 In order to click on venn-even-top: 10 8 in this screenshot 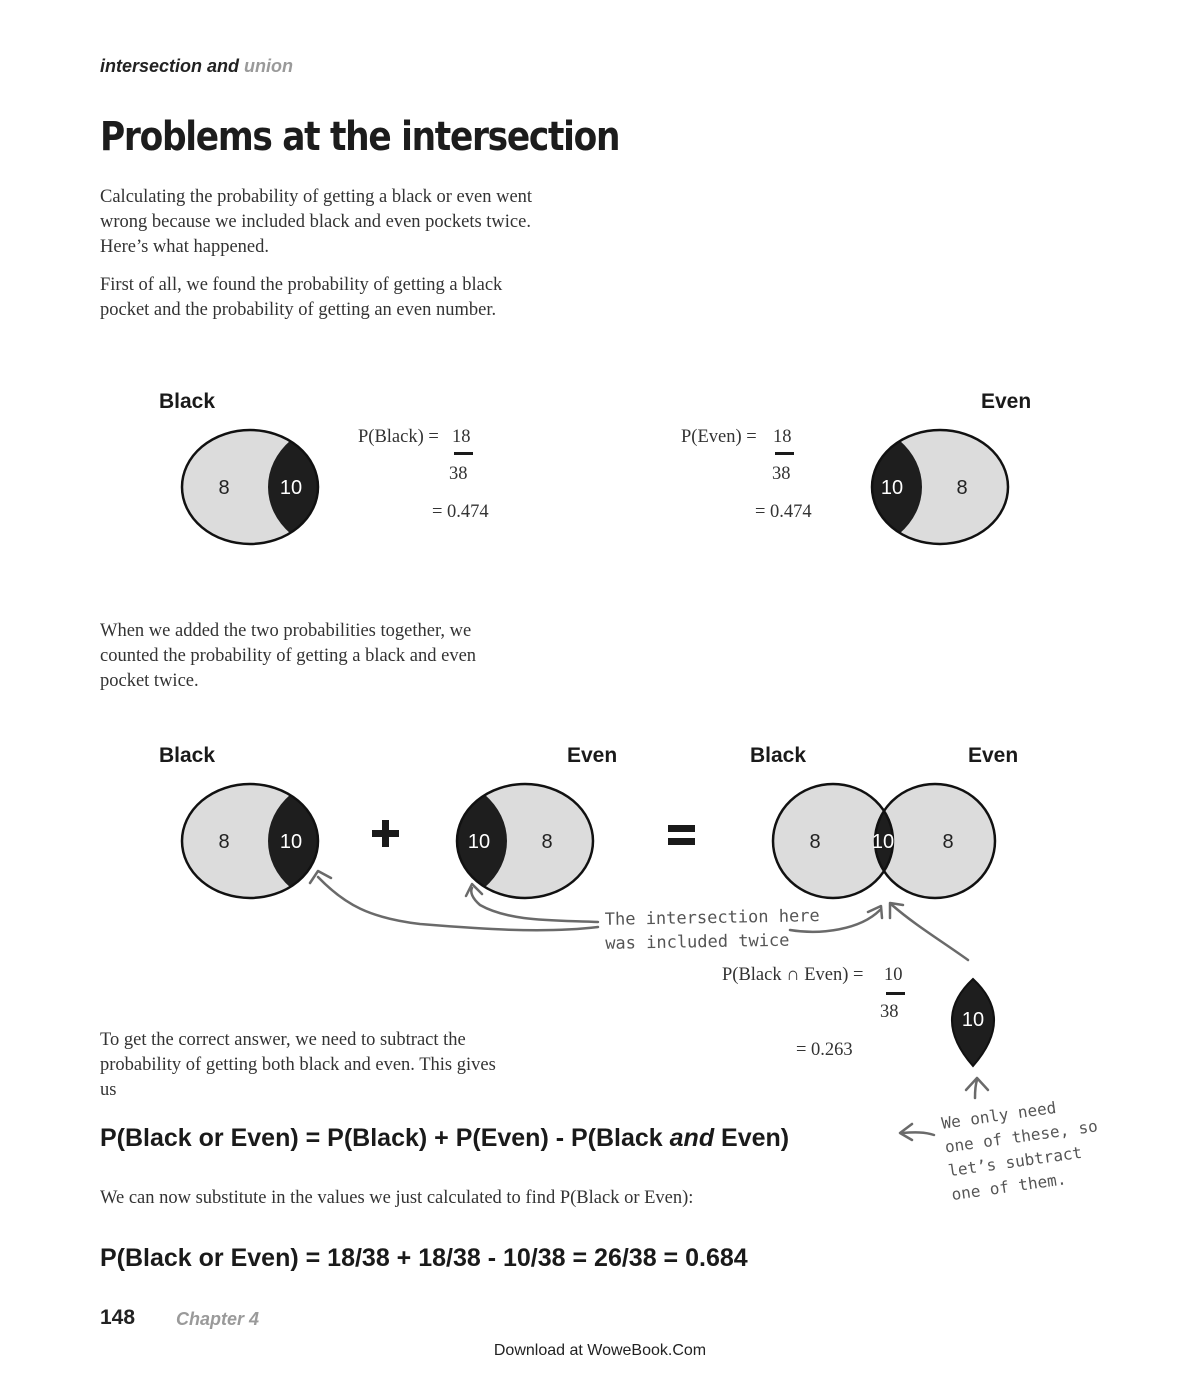, I will do `click(940, 487)`.